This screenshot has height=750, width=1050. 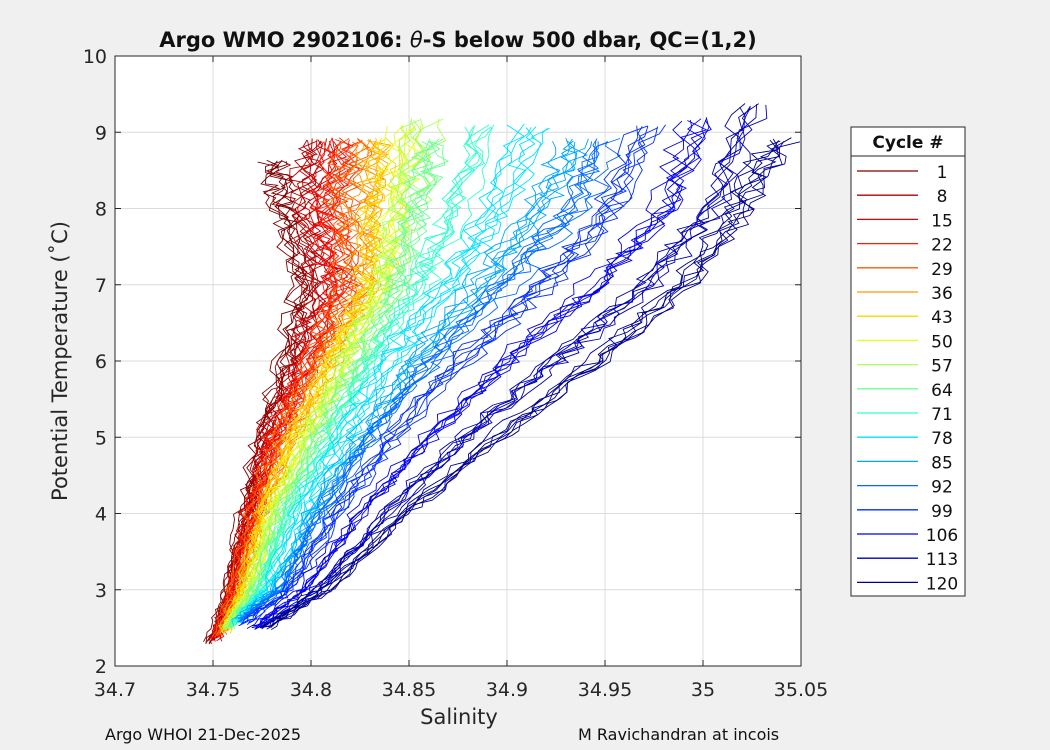 I want to click on title-suffix: -S below 500 dbar, QC=(1,2), so click(x=590, y=40).